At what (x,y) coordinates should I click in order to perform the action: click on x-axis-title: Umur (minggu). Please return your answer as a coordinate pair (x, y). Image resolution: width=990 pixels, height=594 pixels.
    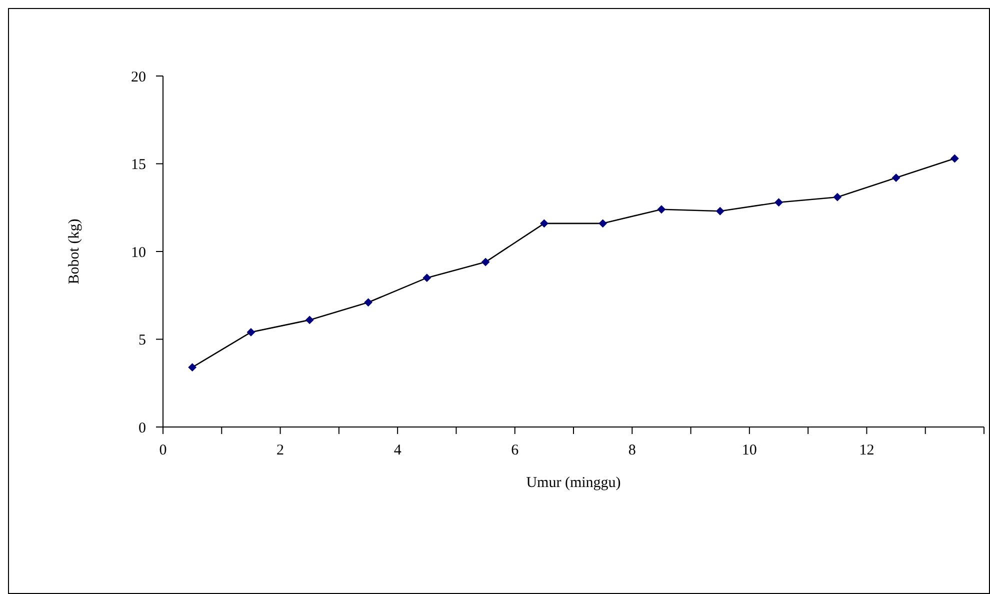
    Looking at the image, I should click on (573, 483).